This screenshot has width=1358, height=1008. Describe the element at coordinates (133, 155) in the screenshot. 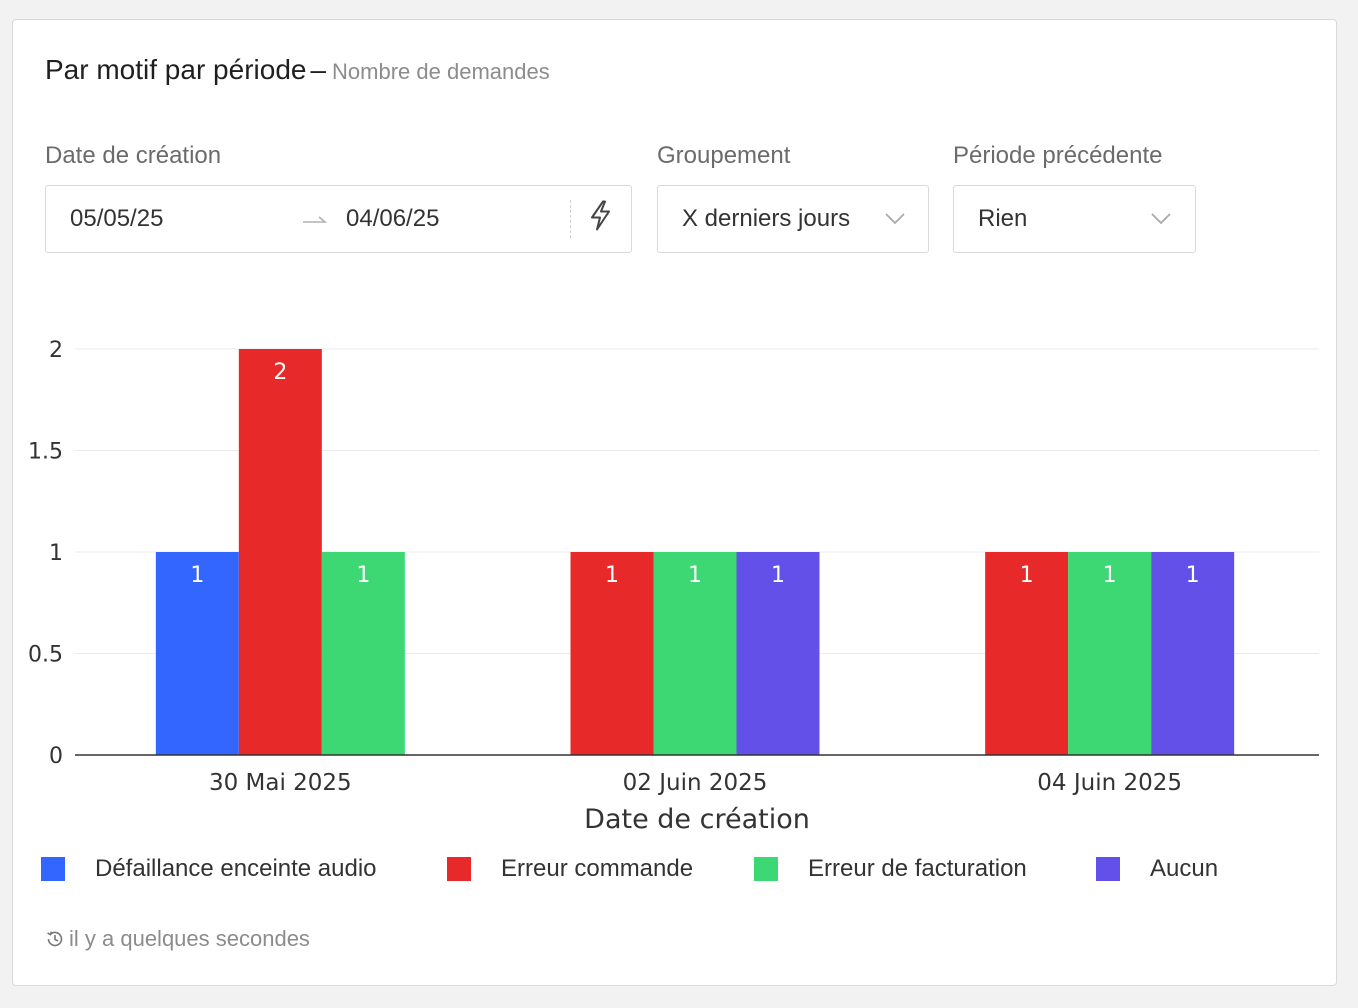

I see `date-filter-label: Date de création` at that location.